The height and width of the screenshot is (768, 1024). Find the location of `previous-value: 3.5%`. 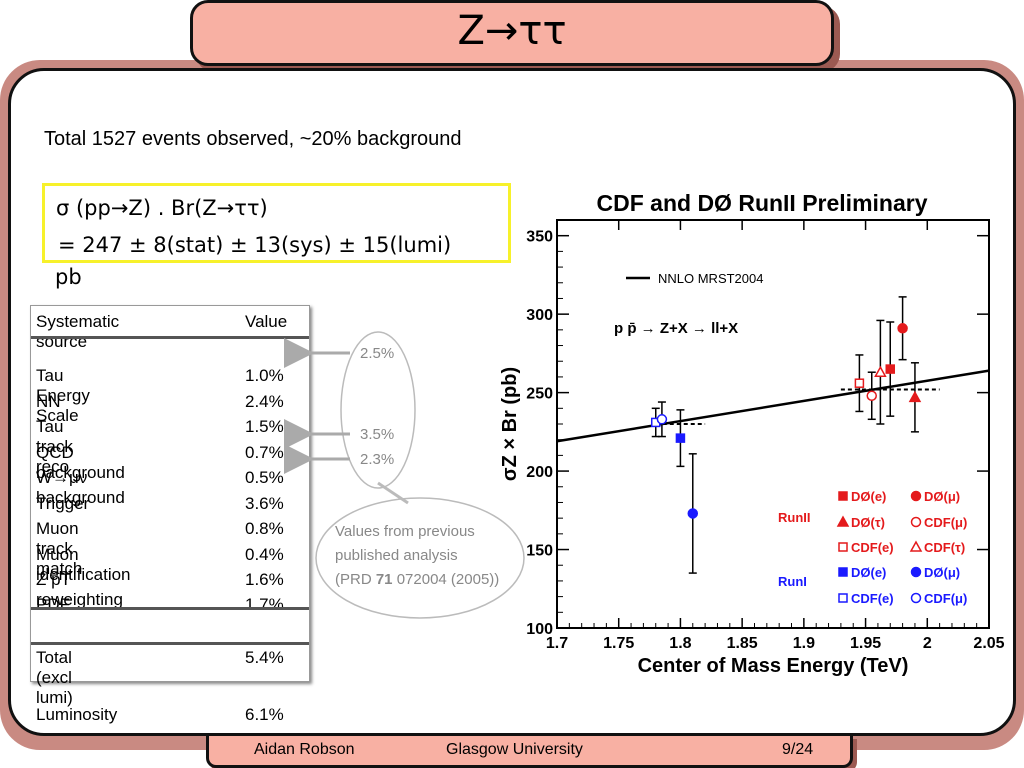

previous-value: 3.5% is located at coordinates (377, 434).